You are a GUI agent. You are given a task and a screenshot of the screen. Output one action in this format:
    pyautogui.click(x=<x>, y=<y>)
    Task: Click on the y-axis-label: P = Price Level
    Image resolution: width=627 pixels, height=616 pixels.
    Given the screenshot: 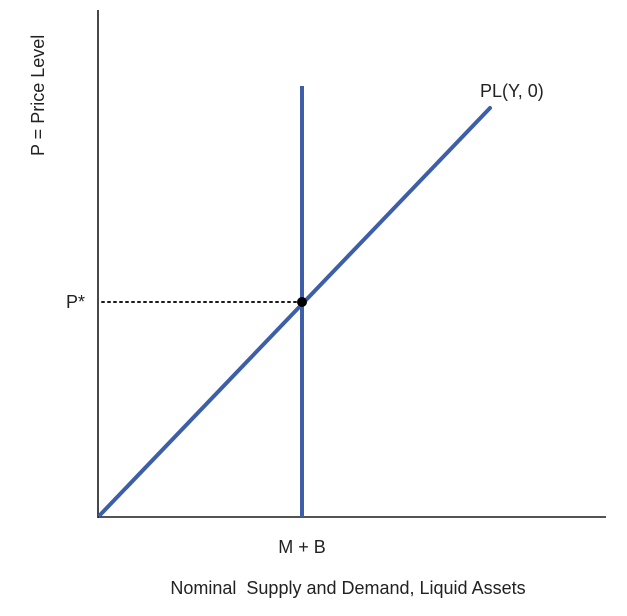 What is the action you would take?
    pyautogui.click(x=38, y=95)
    